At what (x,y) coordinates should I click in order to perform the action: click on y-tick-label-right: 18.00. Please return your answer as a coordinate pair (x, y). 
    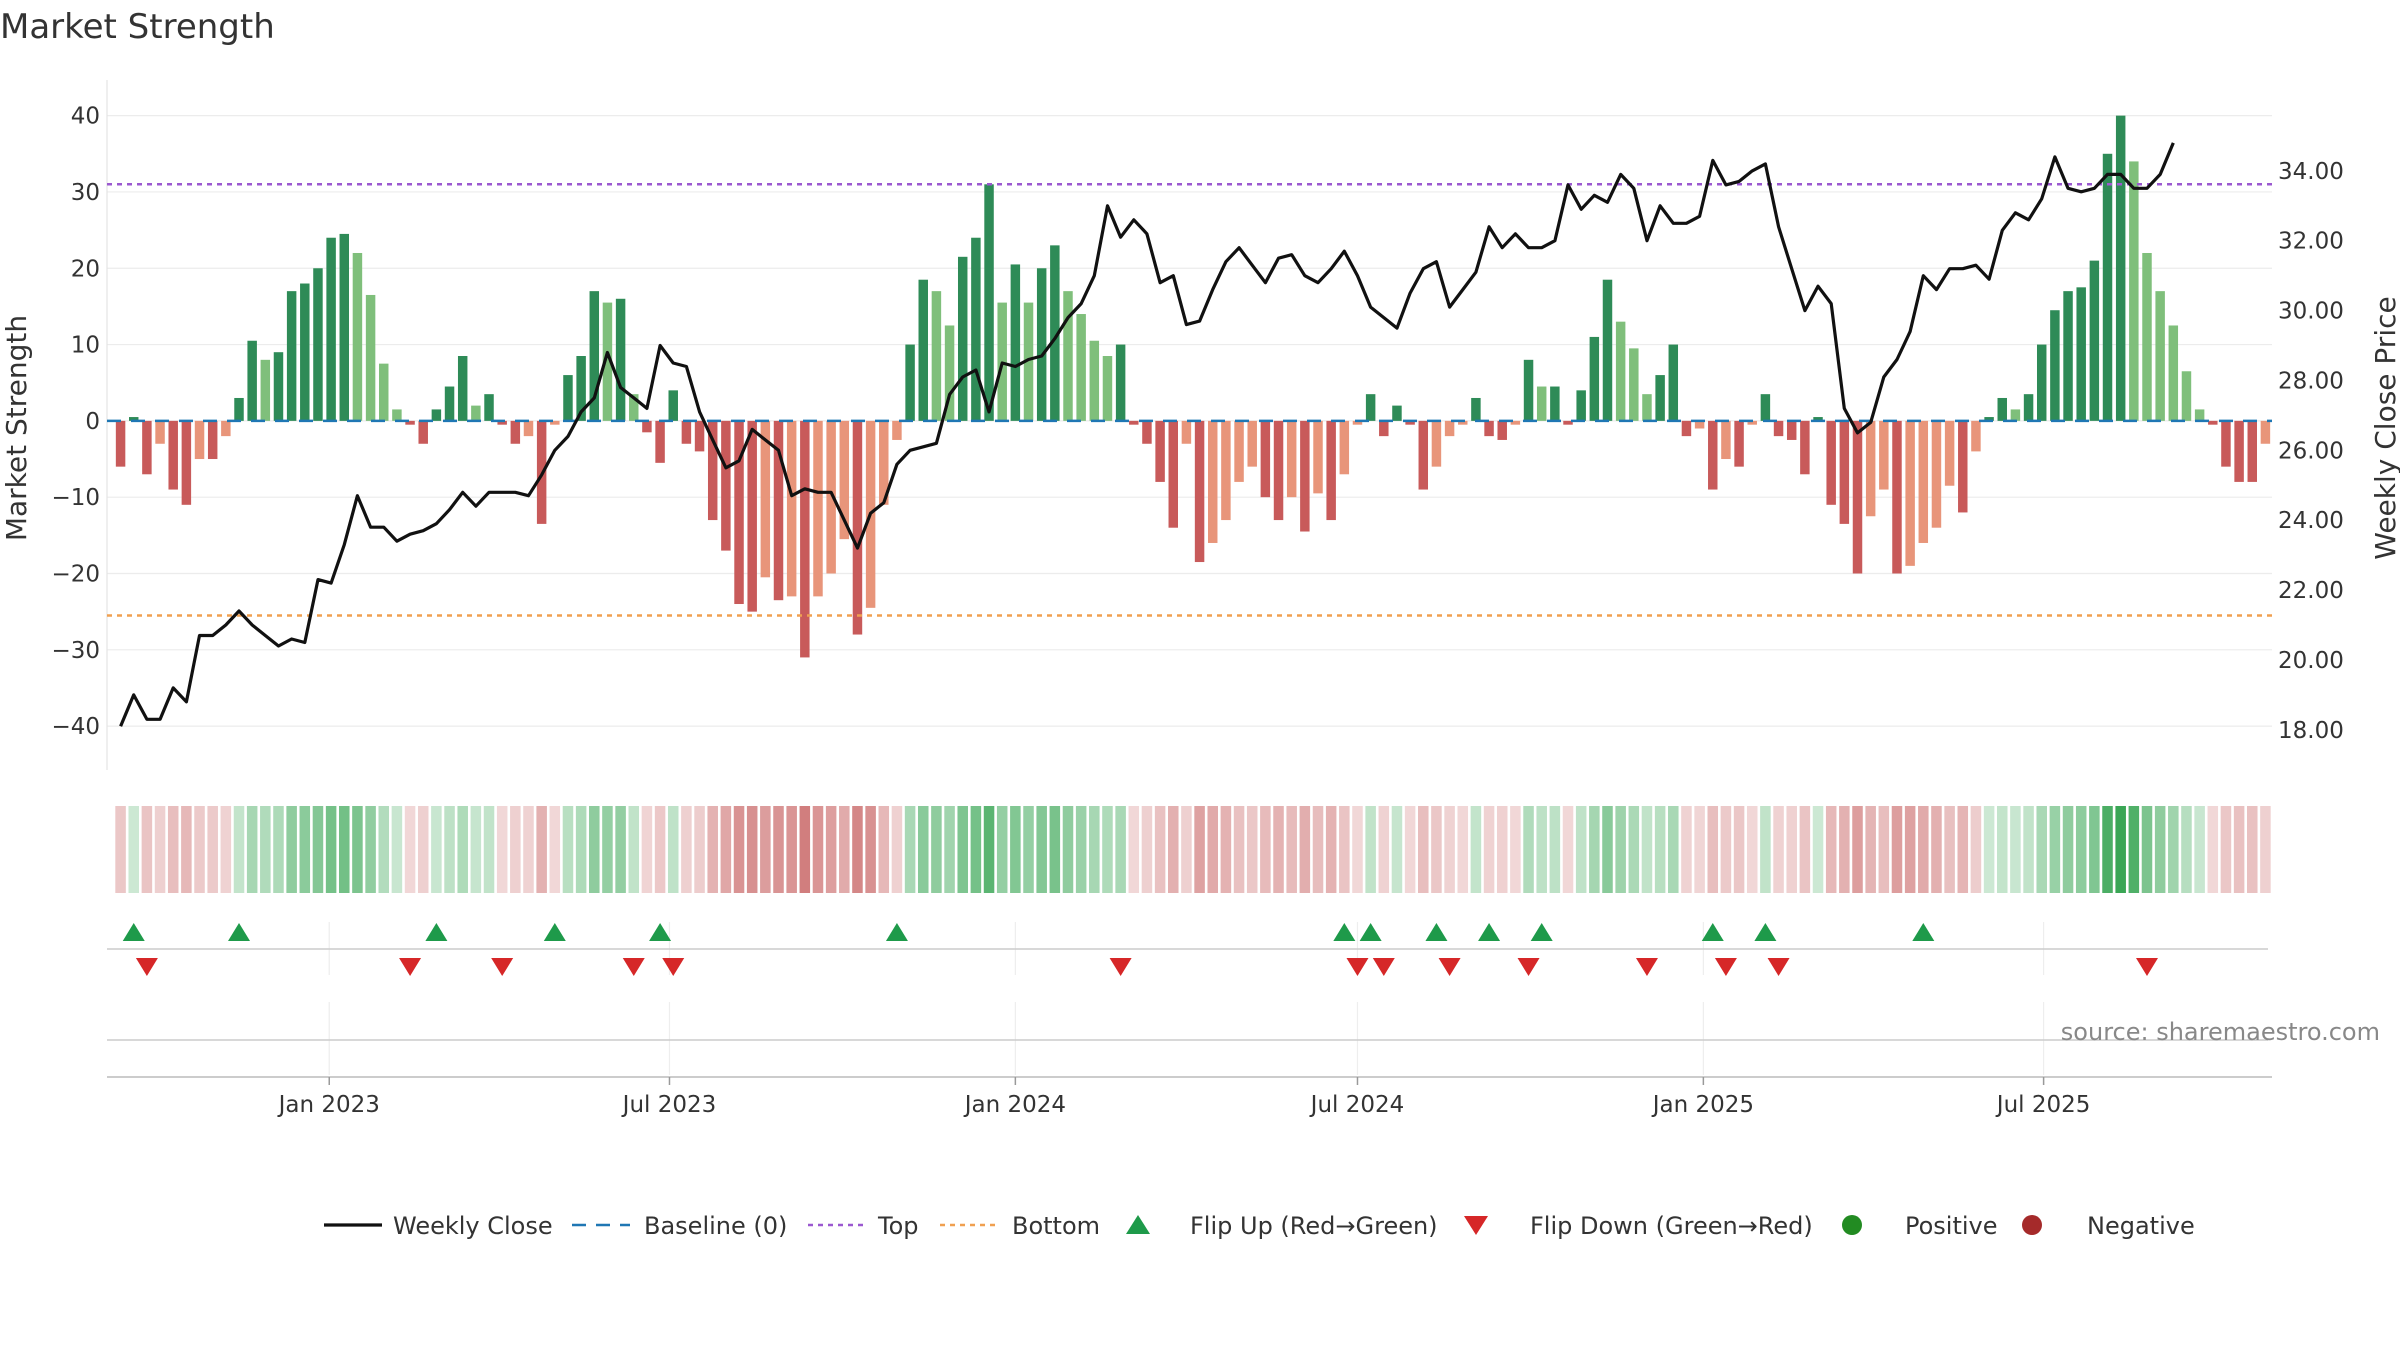
    Looking at the image, I should click on (2311, 731).